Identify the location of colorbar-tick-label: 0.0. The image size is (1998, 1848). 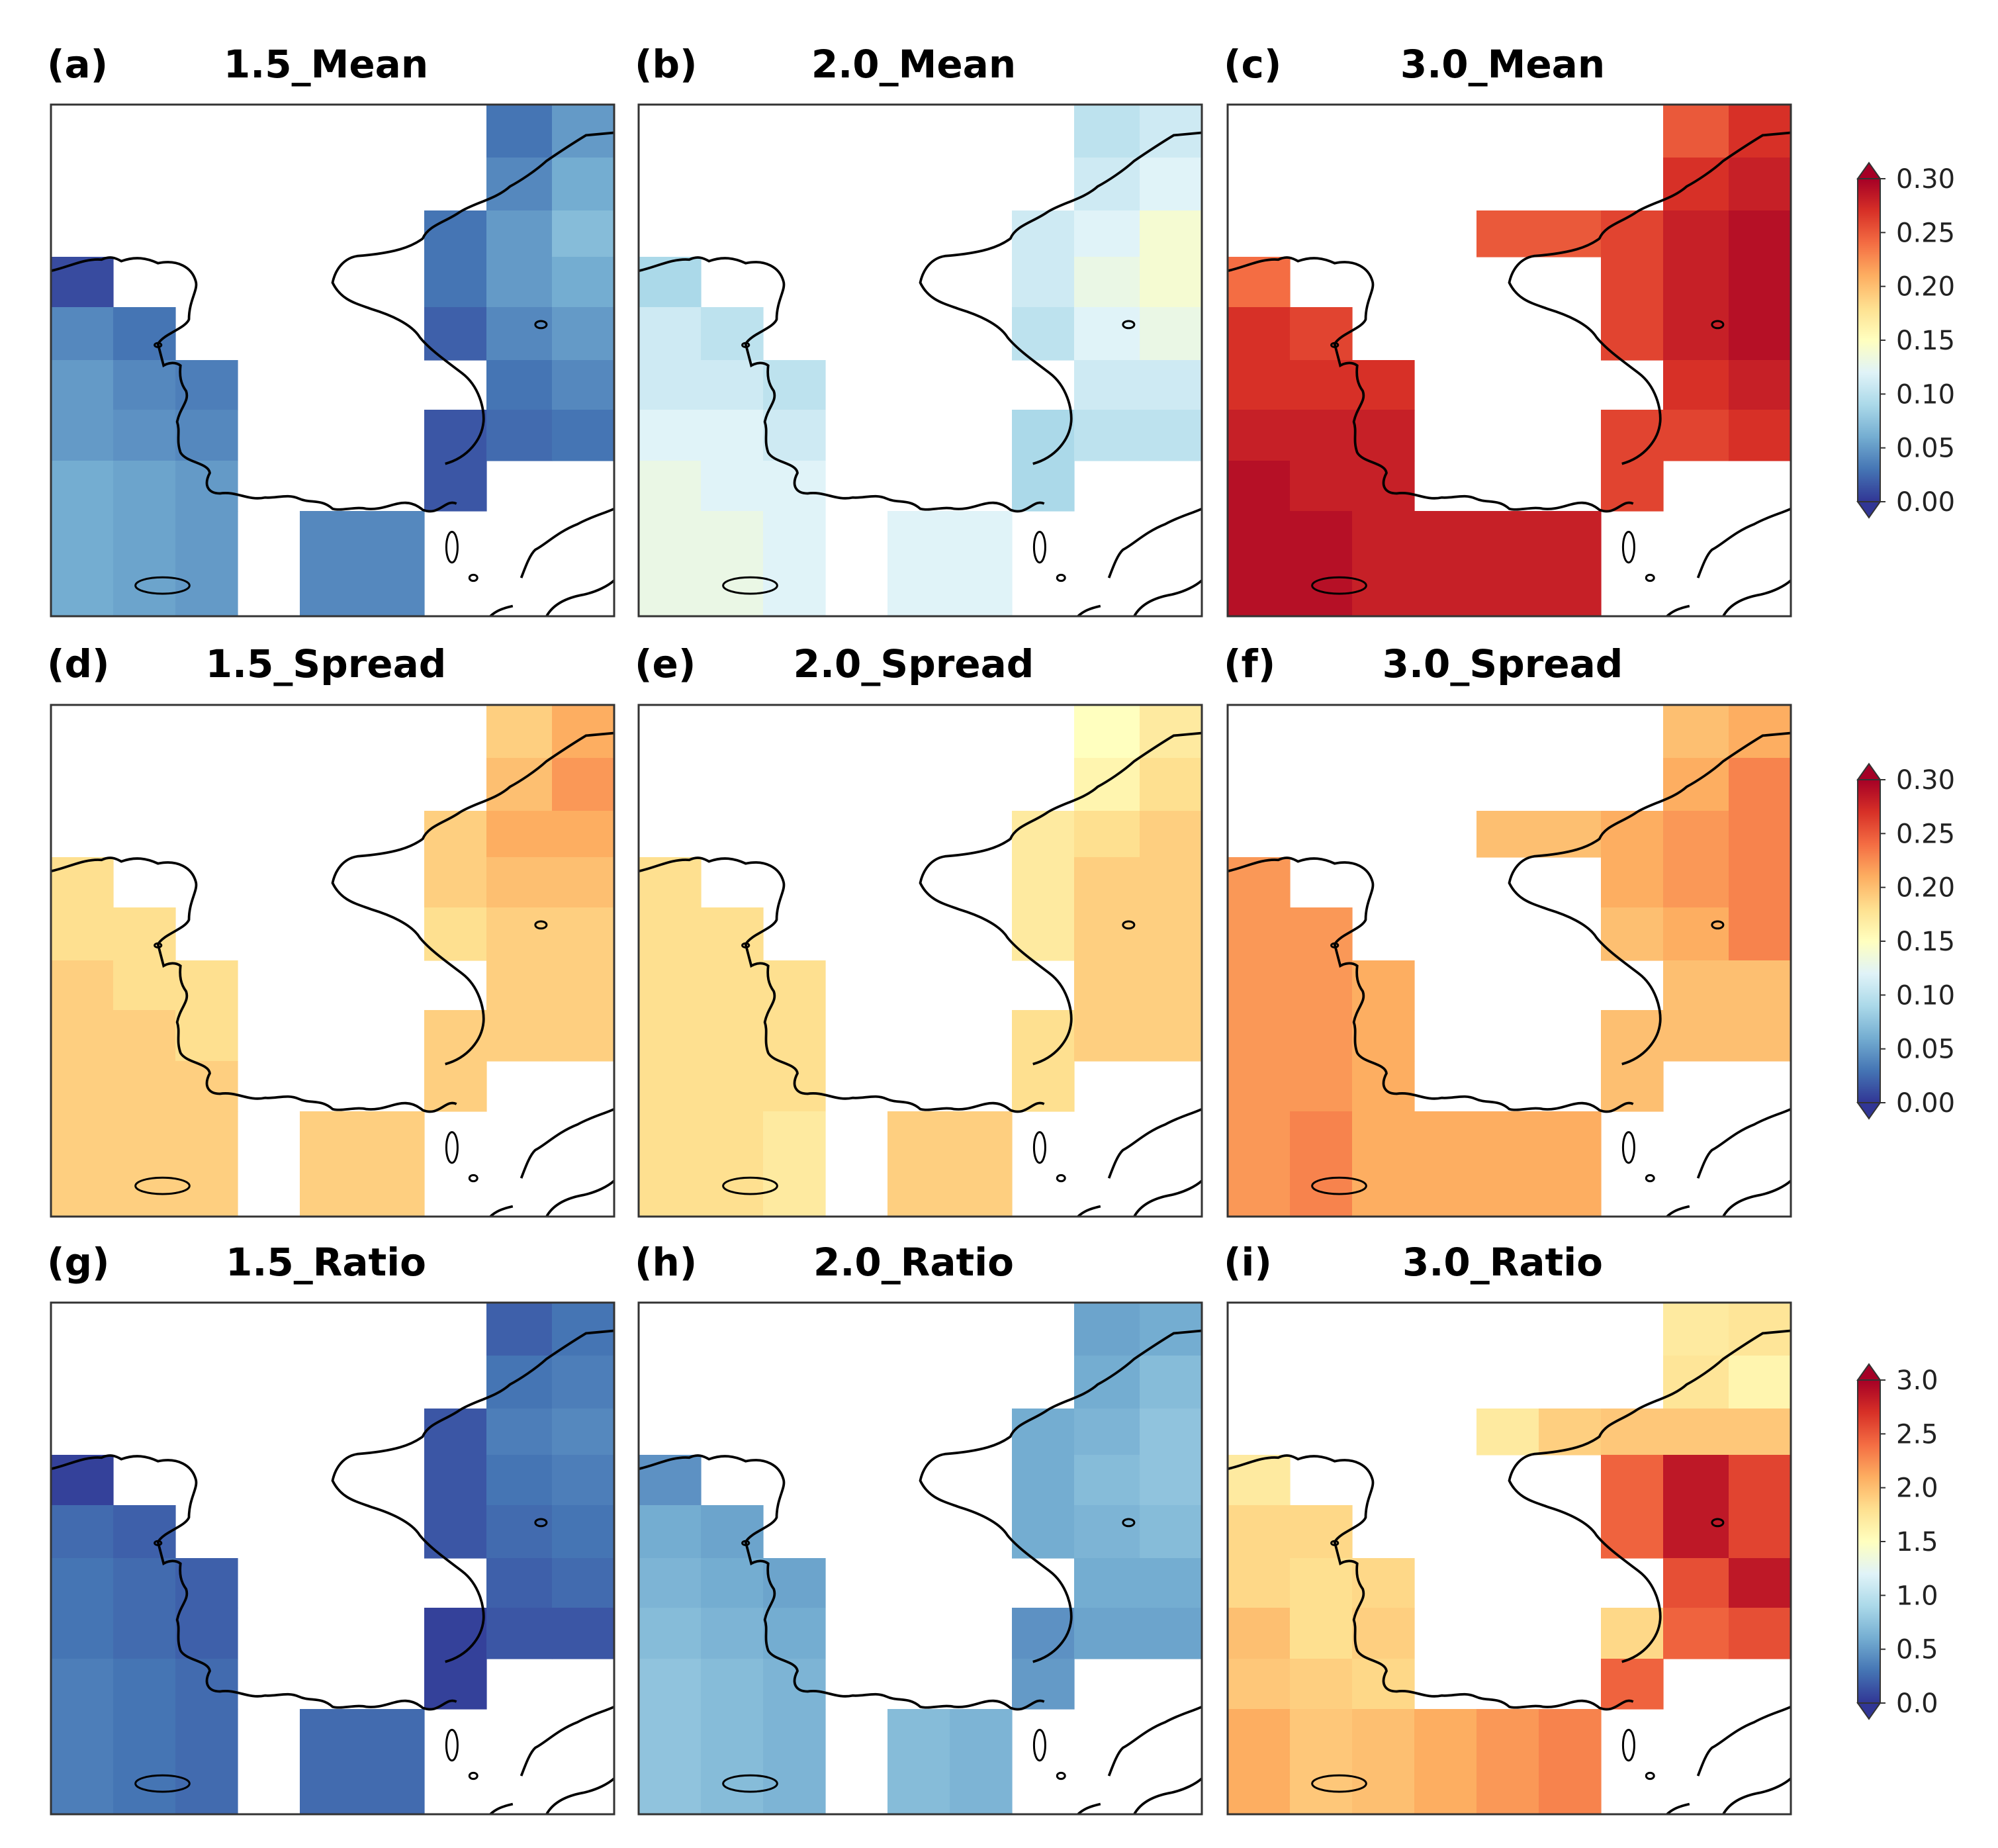
(1917, 1703).